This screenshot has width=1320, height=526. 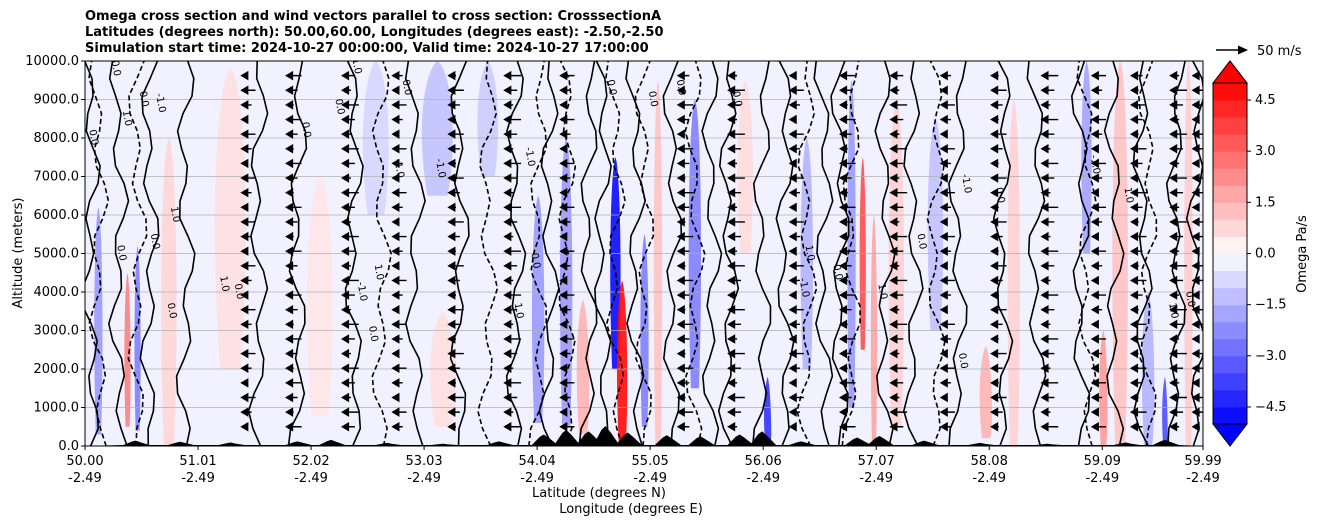 I want to click on contour-label: 0.0, so click(x=611, y=88).